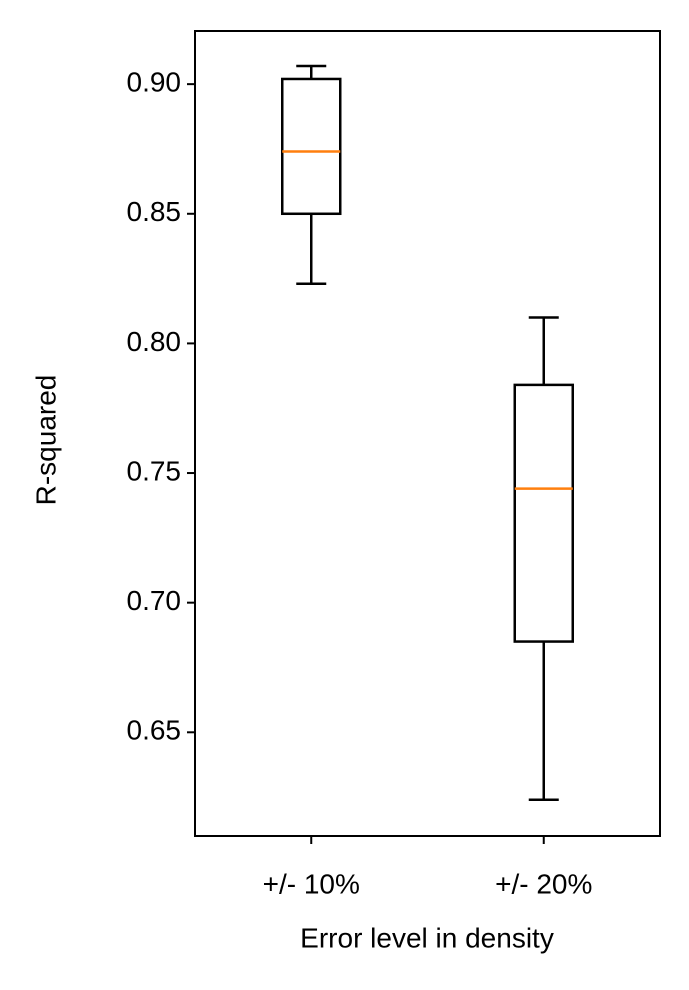 The height and width of the screenshot is (990, 689). I want to click on y-tick-label: 0.65, so click(154, 730).